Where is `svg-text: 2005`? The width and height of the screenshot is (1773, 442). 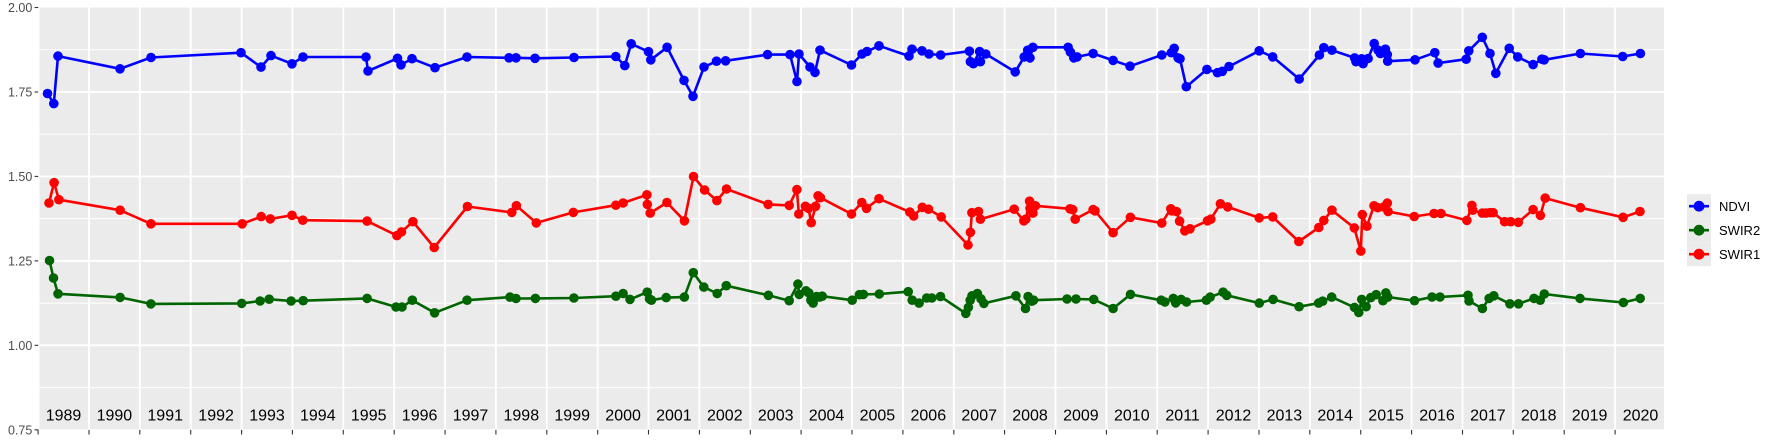
svg-text: 2005 is located at coordinates (878, 415).